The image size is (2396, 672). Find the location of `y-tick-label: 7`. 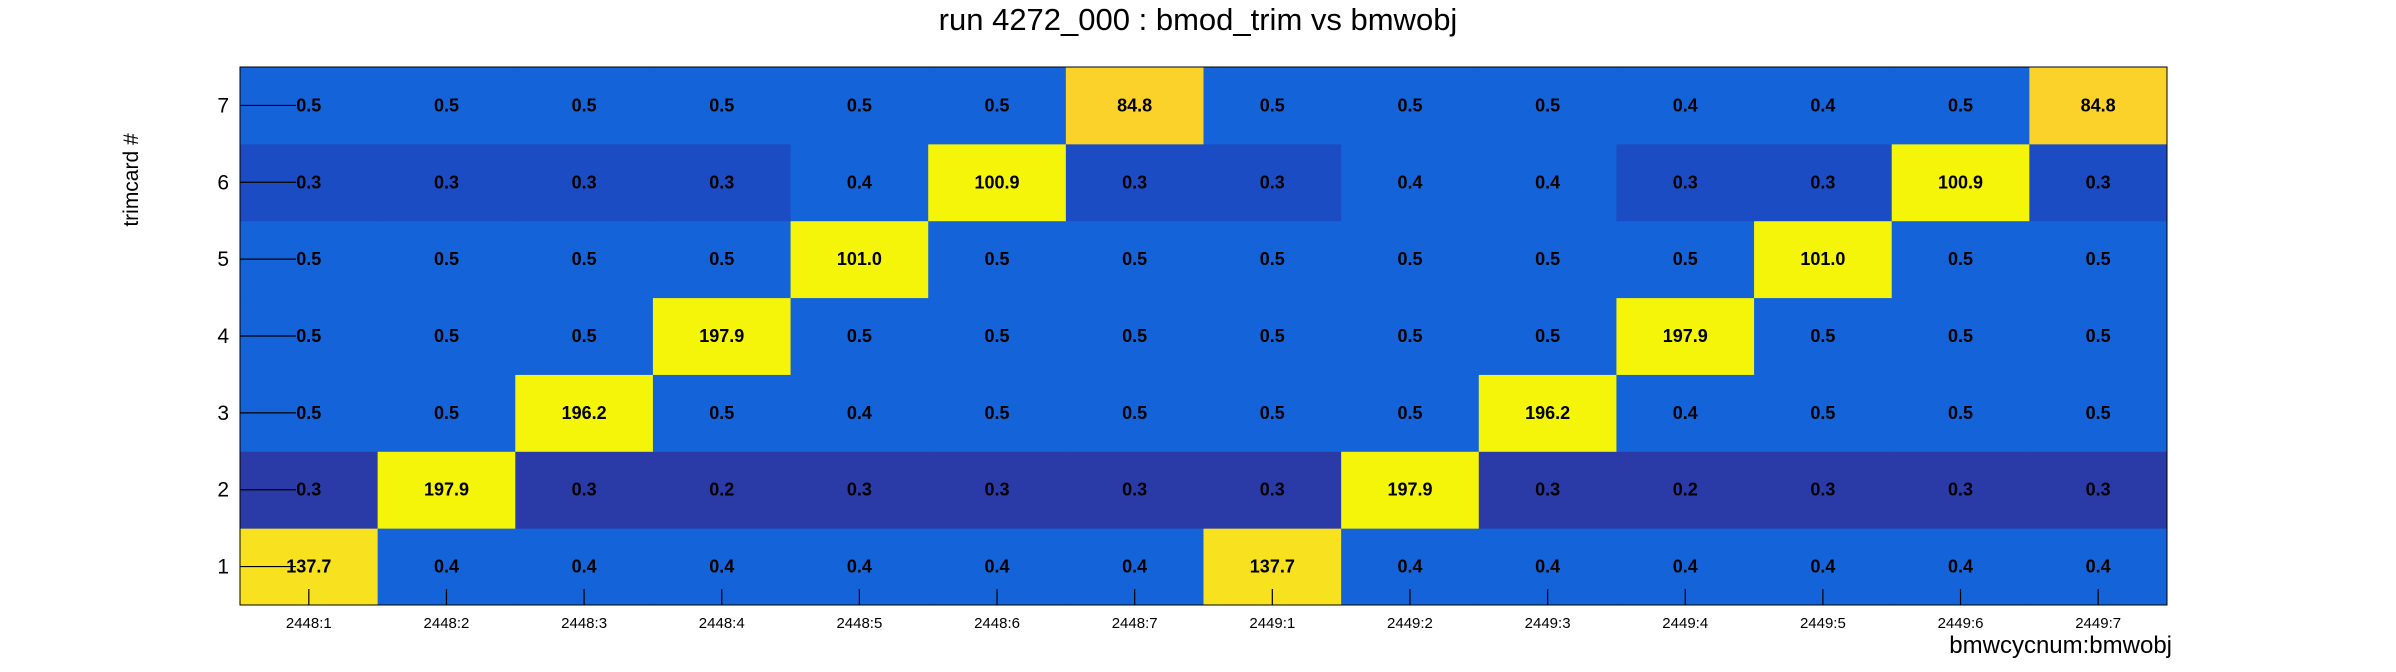

y-tick-label: 7 is located at coordinates (223, 105).